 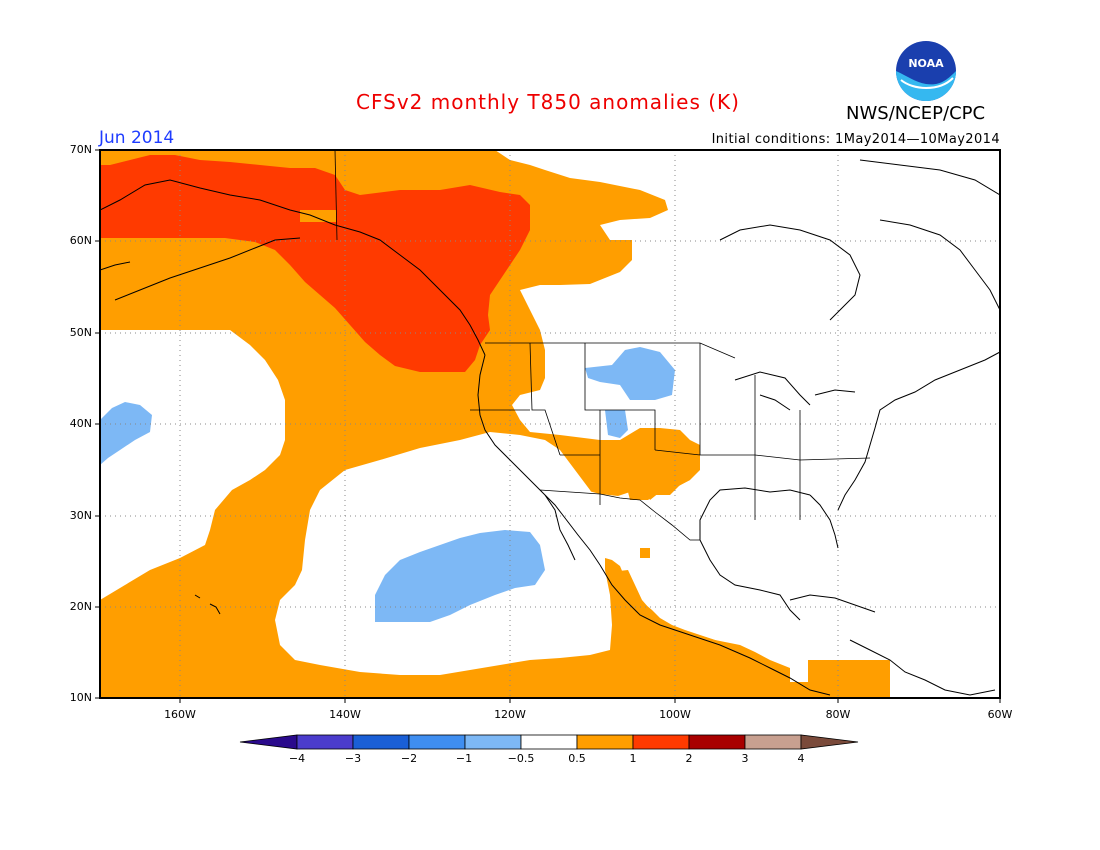 What do you see at coordinates (855, 139) in the screenshot?
I see `initial-conditions-label: Initial conditions: 1May2014—10May2014` at bounding box center [855, 139].